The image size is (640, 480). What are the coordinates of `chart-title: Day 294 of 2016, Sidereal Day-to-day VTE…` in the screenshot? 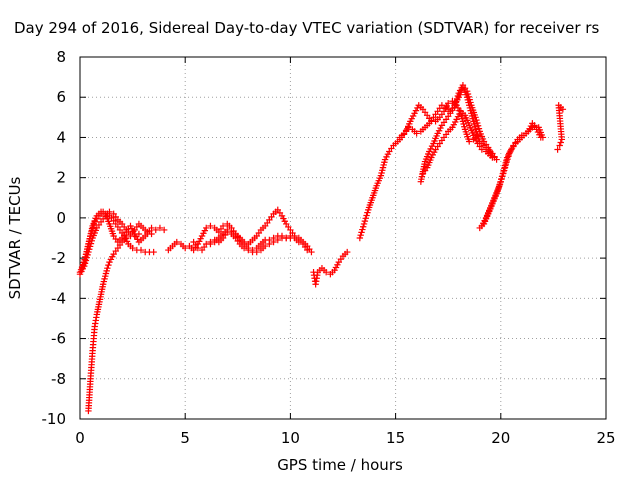 It's located at (306, 28).